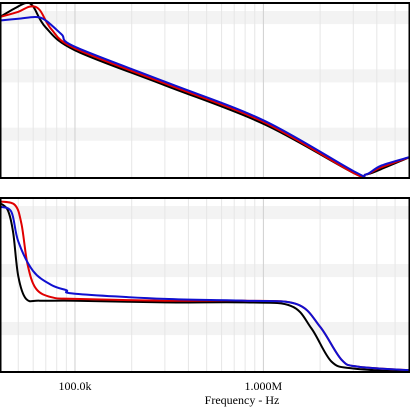 The height and width of the screenshot is (410, 410). Describe the element at coordinates (242, 400) in the screenshot. I see `x-axis-title: Frequency - Hz` at that location.